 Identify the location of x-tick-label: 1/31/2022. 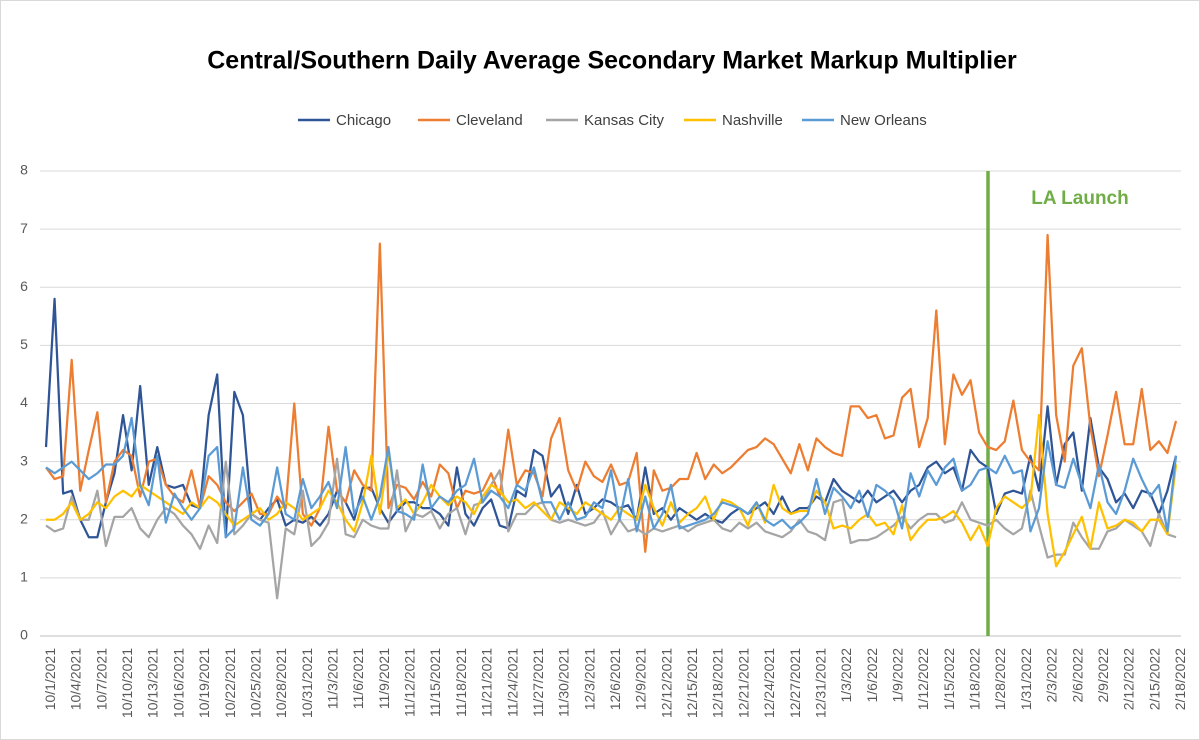
(1026, 679).